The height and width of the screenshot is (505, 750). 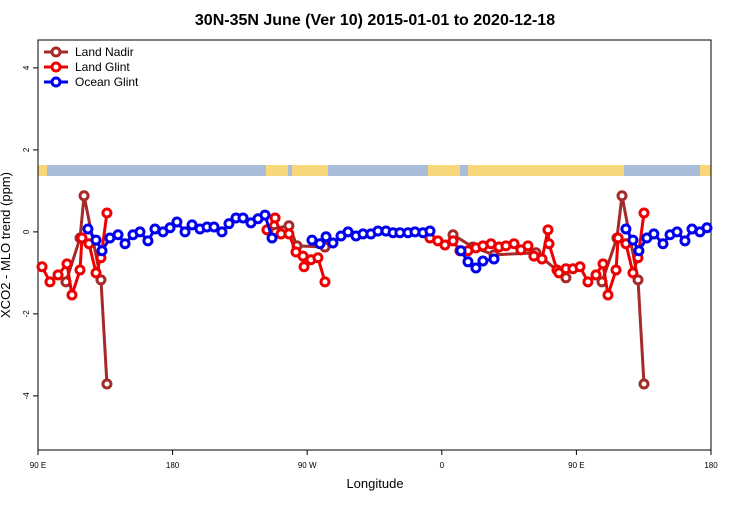 I want to click on series, so click(x=397, y=241).